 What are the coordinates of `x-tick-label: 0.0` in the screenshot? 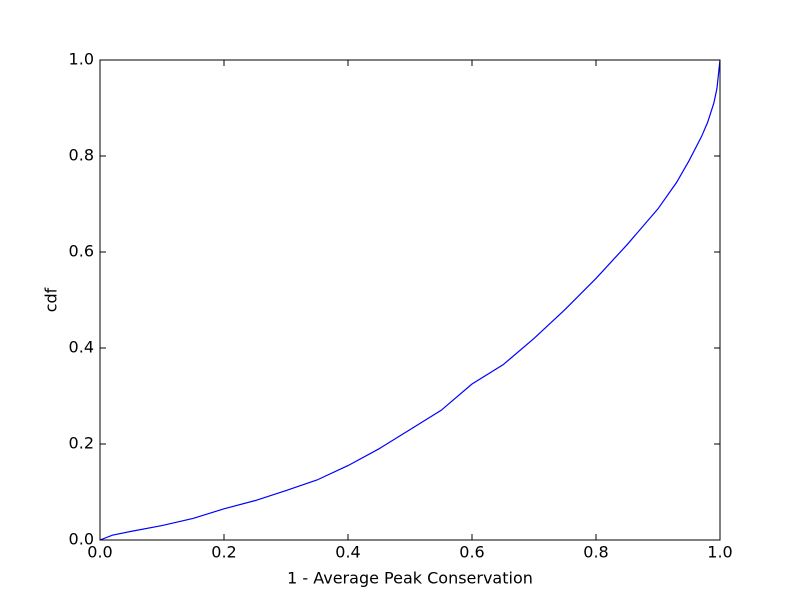 It's located at (99, 552).